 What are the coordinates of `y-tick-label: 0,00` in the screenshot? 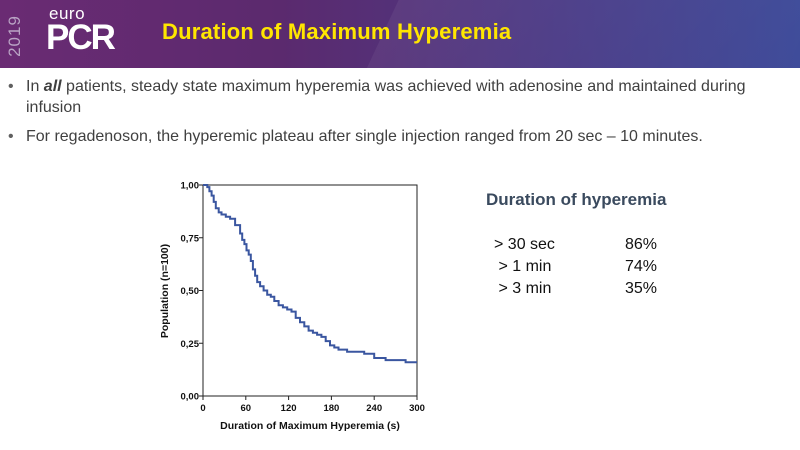 It's located at (190, 397).